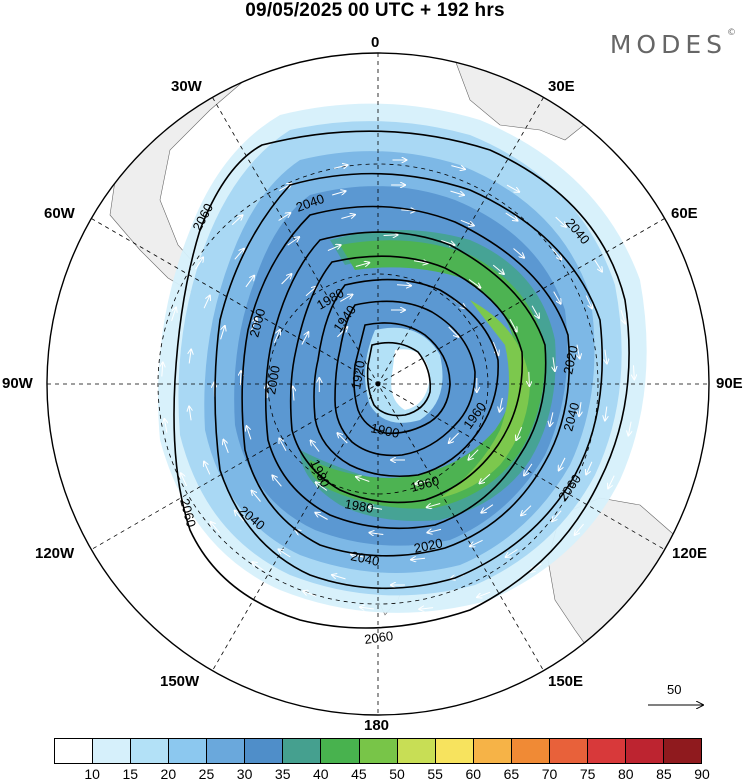 The image size is (750, 782). What do you see at coordinates (561, 86) in the screenshot?
I see `lon-label-30e: 30E` at bounding box center [561, 86].